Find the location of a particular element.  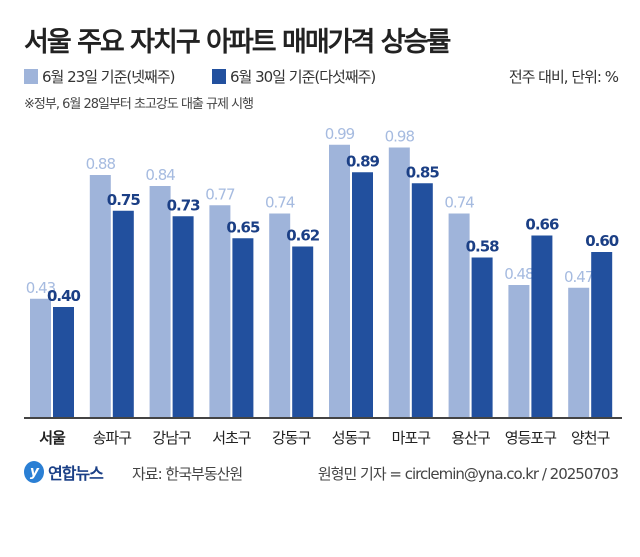

value-label: 0.60 is located at coordinates (602, 241).